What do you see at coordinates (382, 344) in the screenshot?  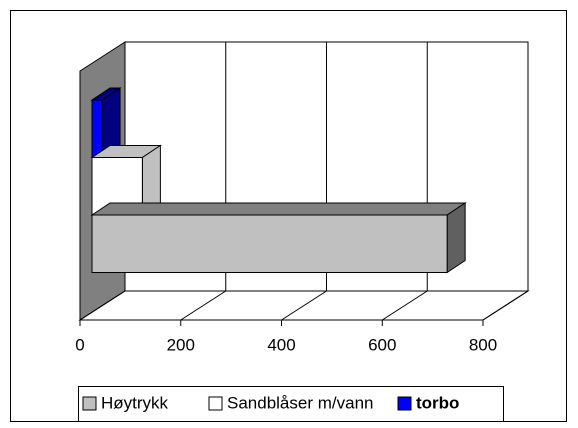 I see `x-tick-label: 600` at bounding box center [382, 344].